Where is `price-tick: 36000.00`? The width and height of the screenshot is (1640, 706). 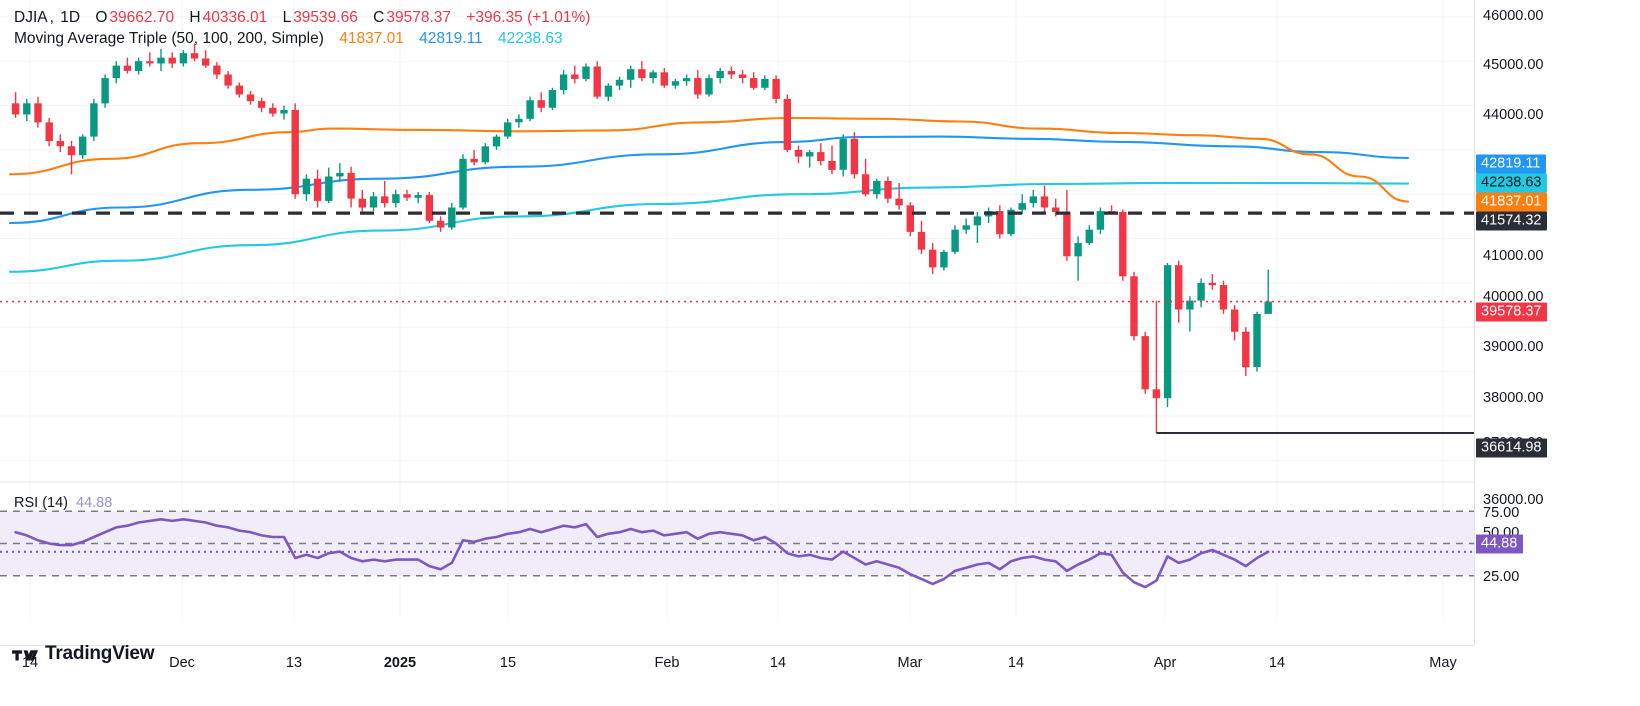
price-tick: 36000.00 is located at coordinates (1513, 500).